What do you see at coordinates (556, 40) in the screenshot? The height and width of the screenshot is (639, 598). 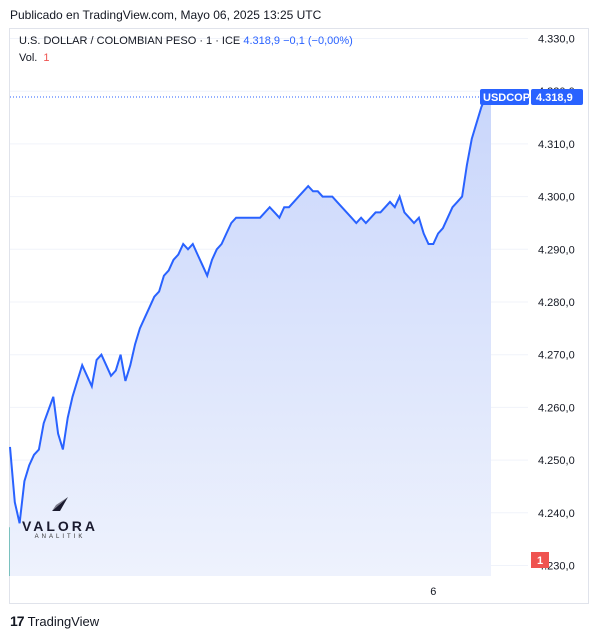 I see `y-tick-label: 4.330,0` at bounding box center [556, 40].